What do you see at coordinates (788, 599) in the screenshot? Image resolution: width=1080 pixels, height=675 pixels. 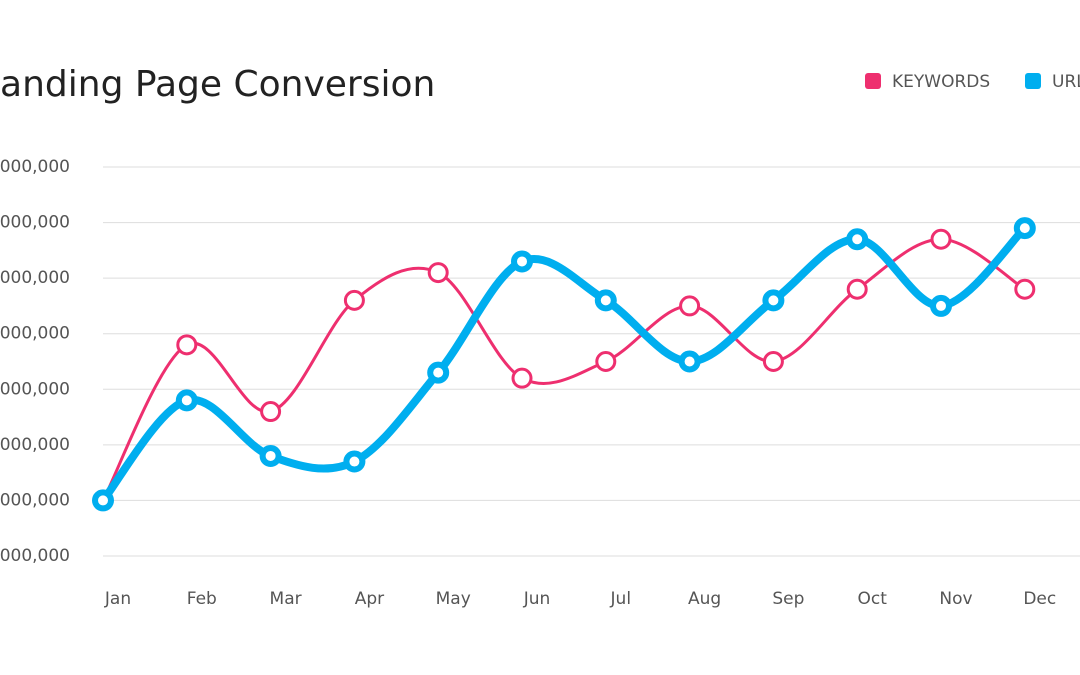 I see `x-tick-label: Sep` at bounding box center [788, 599].